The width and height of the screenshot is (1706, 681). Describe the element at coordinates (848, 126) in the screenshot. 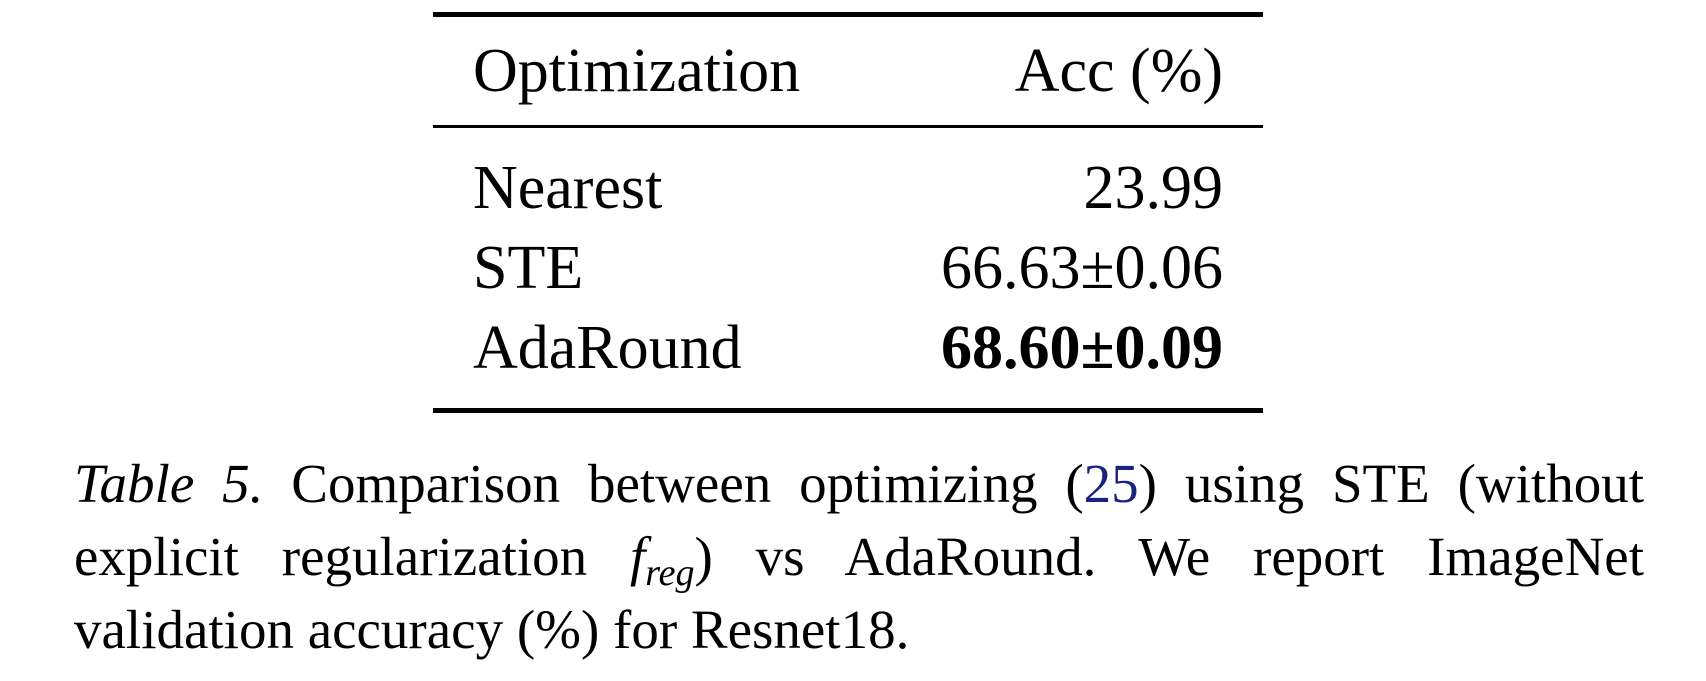

I see `table-header-rule` at that location.